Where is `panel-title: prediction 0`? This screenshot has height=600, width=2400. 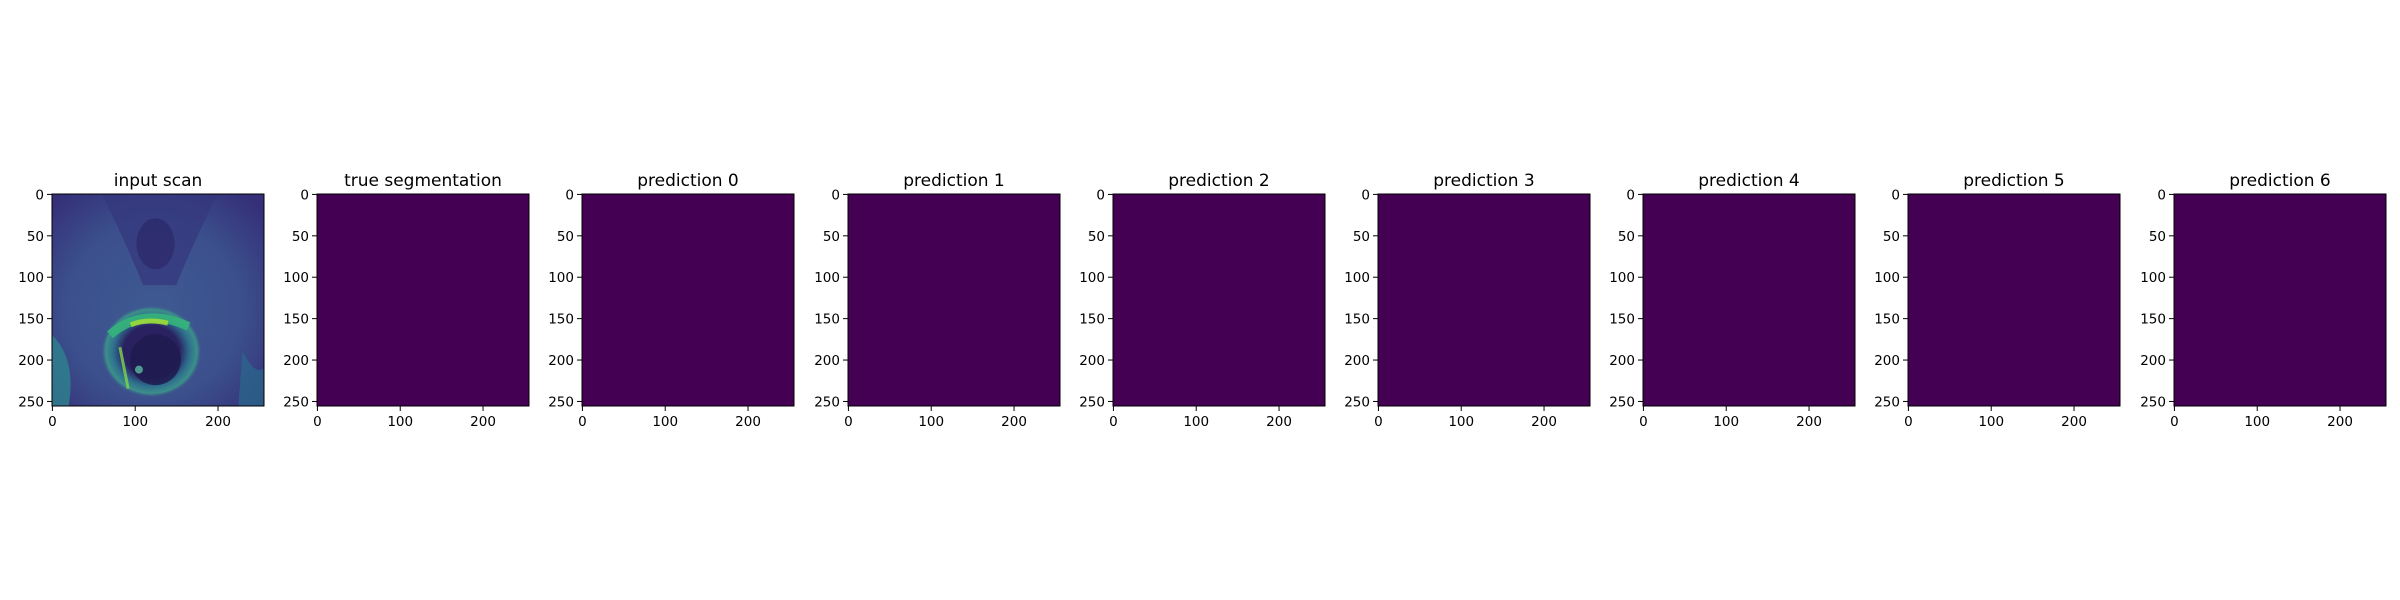
panel-title: prediction 0 is located at coordinates (688, 181).